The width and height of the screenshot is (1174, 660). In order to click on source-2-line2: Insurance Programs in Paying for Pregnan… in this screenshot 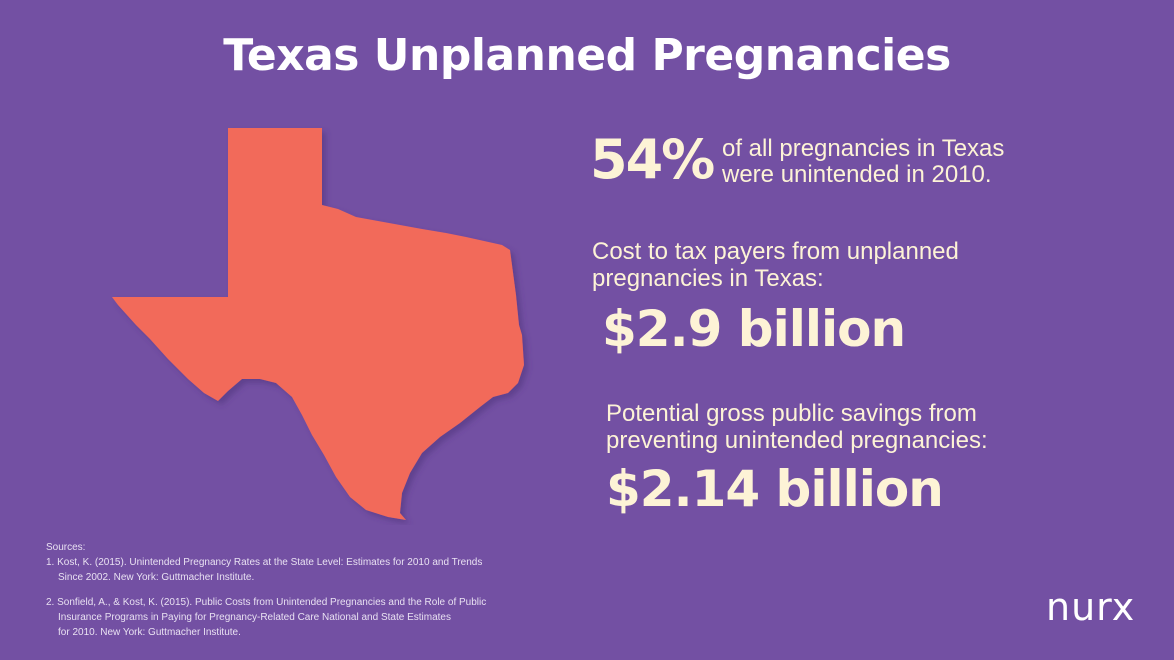, I will do `click(254, 617)`.